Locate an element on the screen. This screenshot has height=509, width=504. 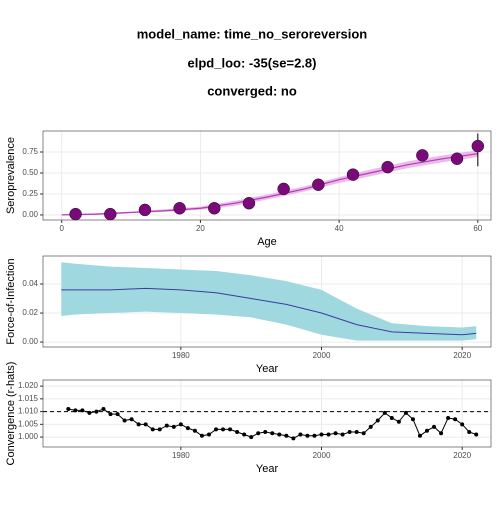
y-tick-label: 1.015 is located at coordinates (28, 398).